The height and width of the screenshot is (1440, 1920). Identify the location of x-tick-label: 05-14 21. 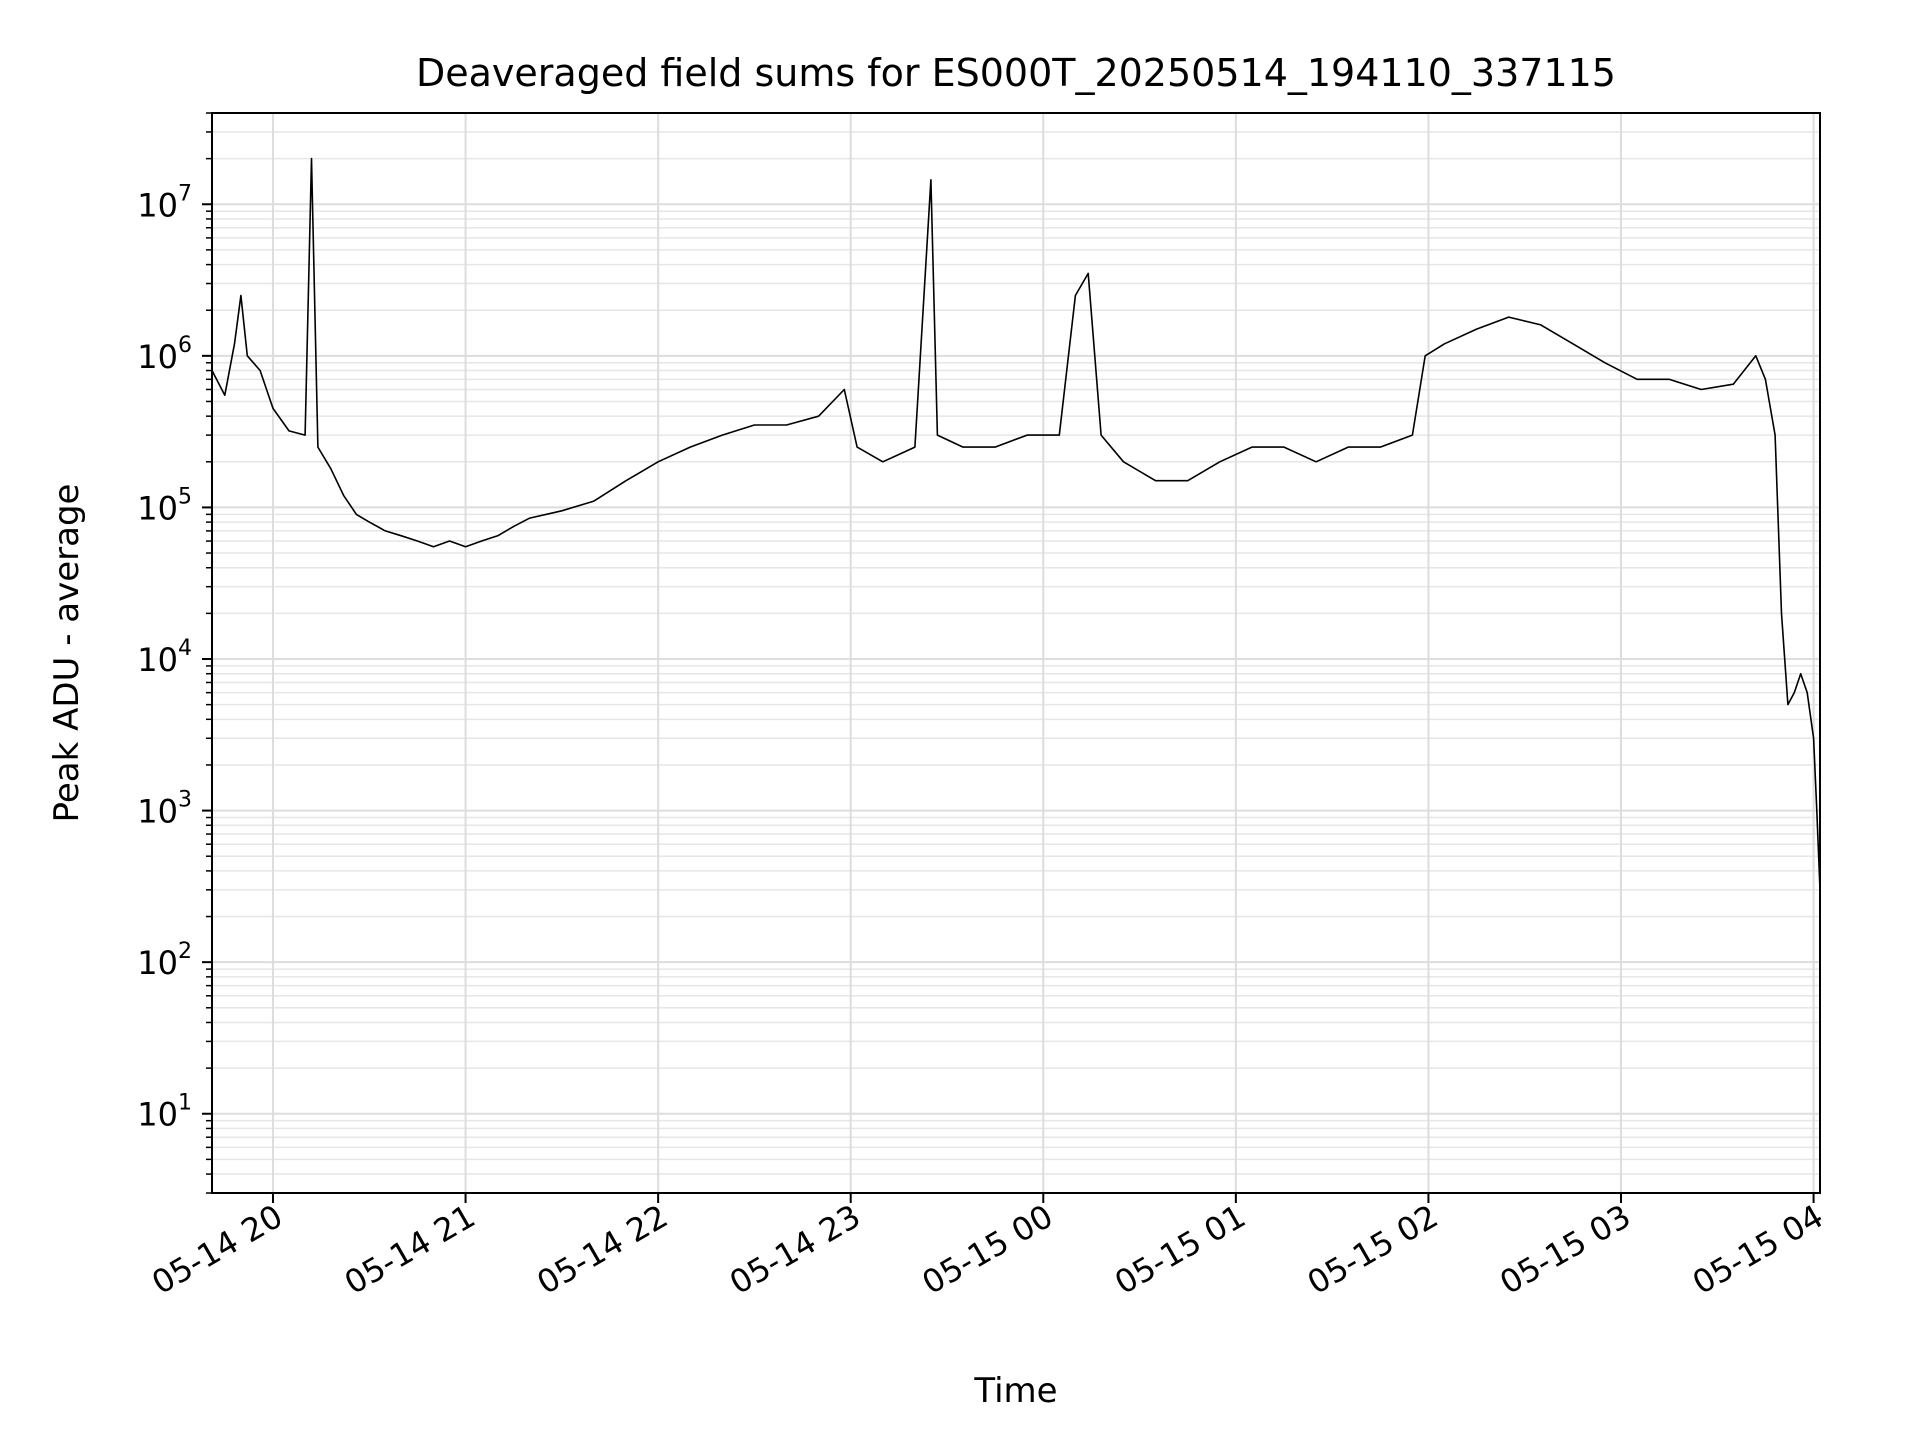
(410, 1249).